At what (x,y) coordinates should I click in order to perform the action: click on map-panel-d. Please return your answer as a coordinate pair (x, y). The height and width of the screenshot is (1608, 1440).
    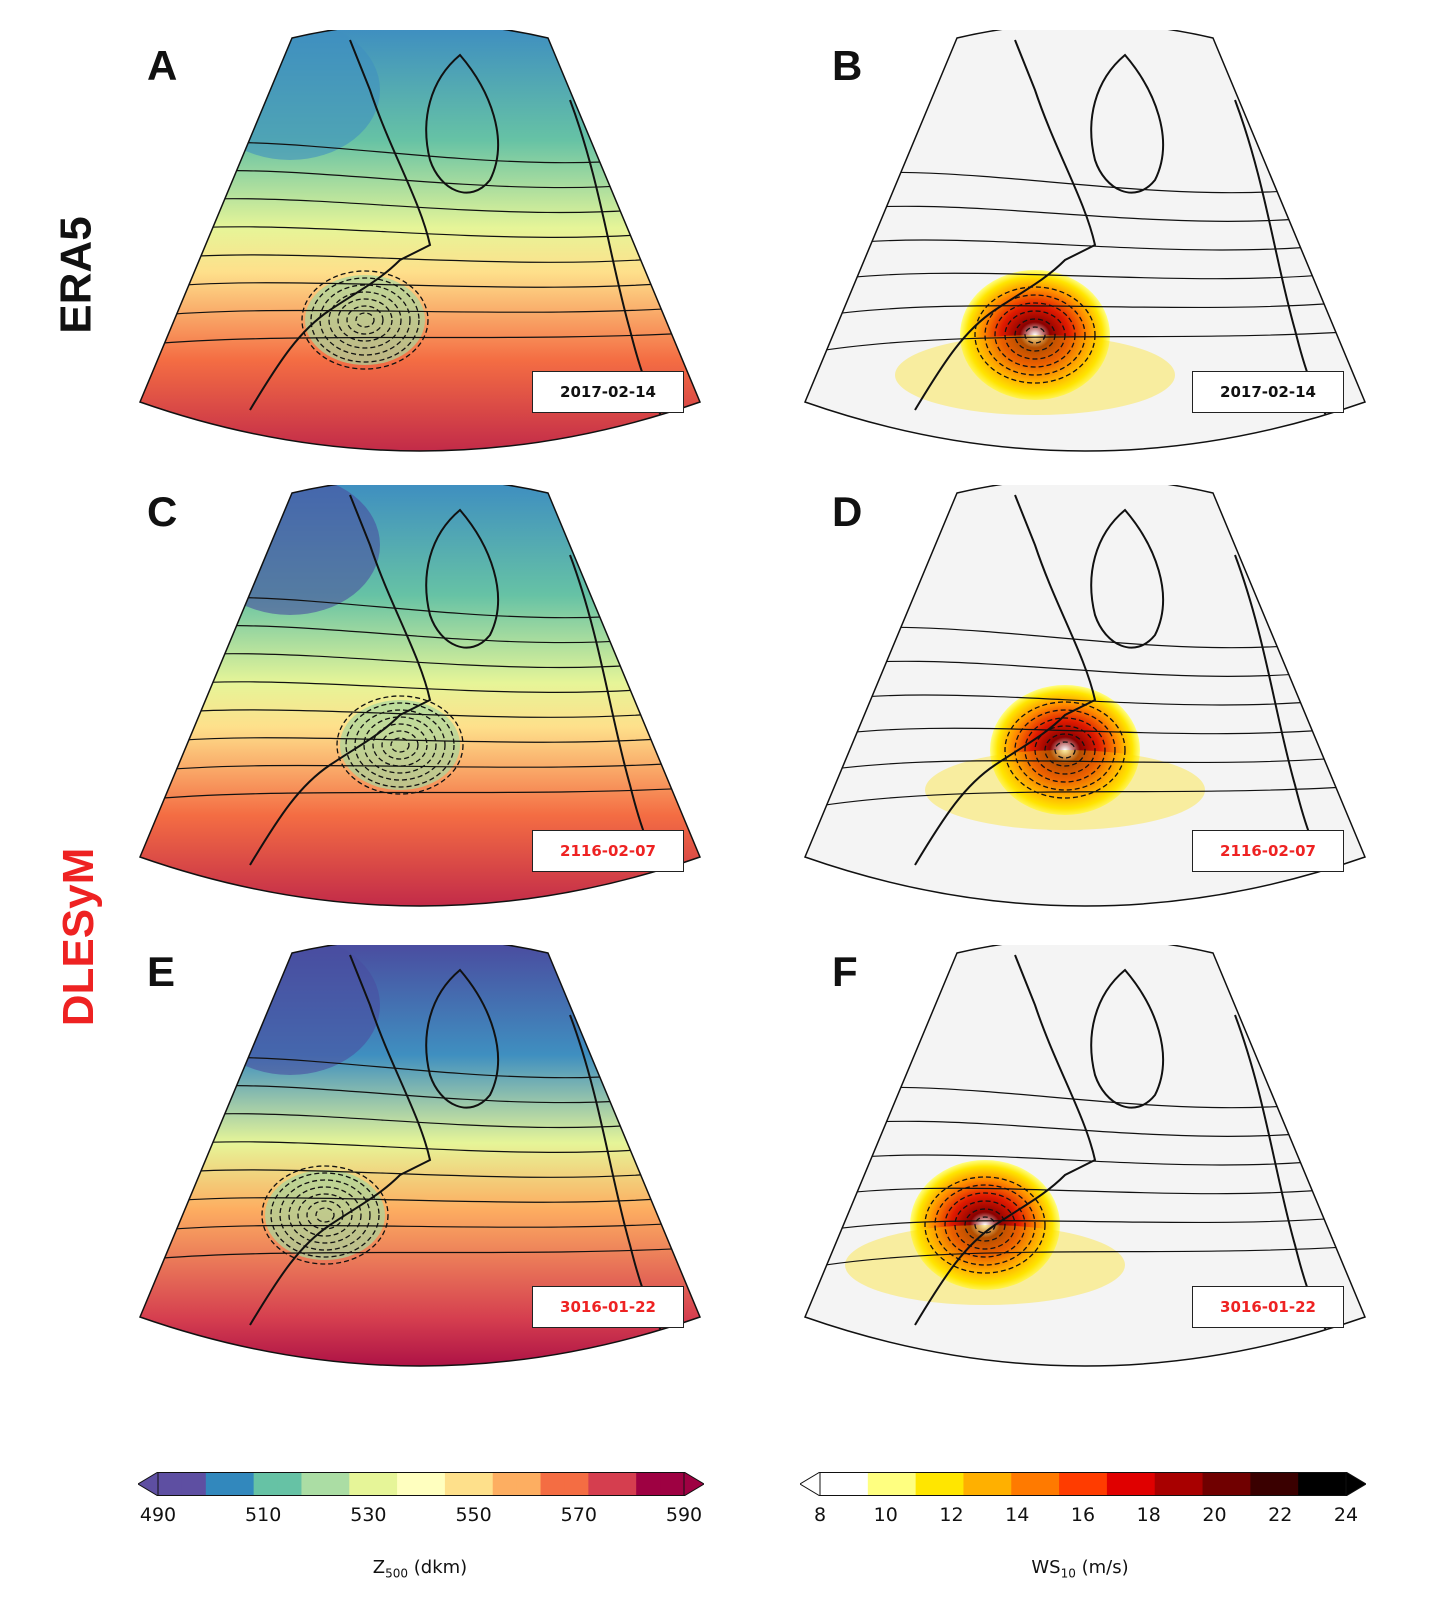
    Looking at the image, I should click on (1085, 696).